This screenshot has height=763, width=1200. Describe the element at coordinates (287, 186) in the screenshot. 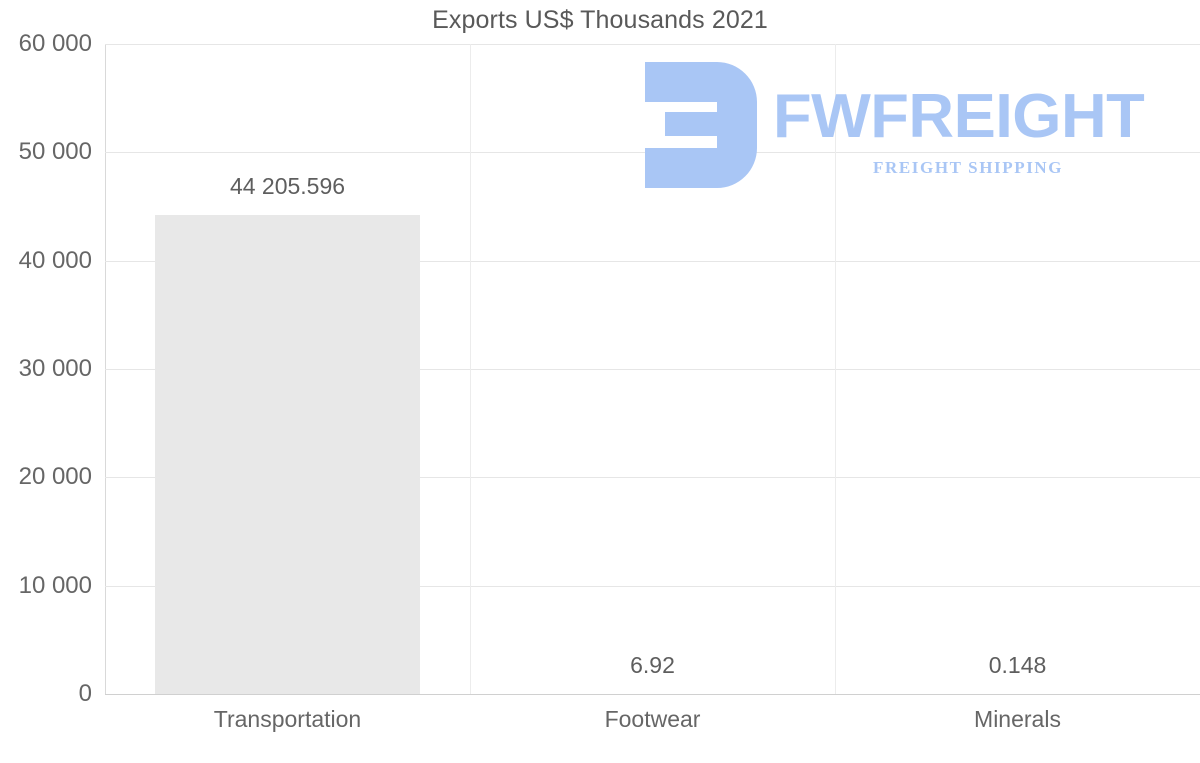

I see `bar-value-label: 44 205.596` at that location.